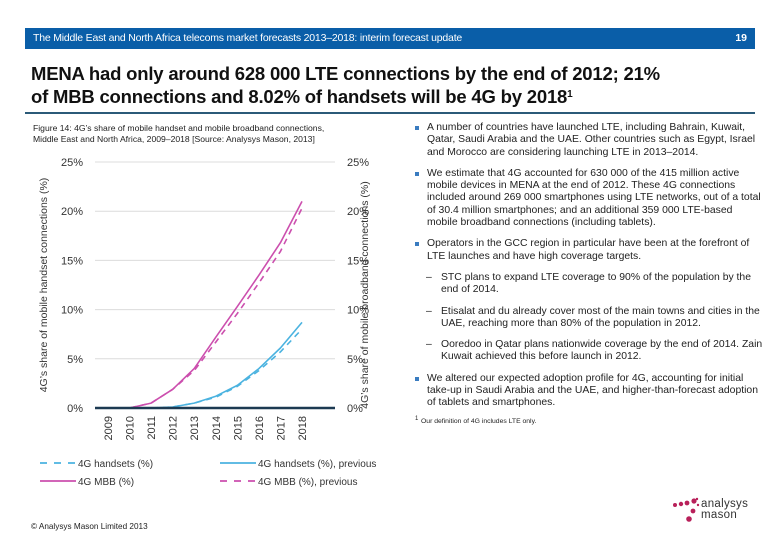 The image size is (780, 540). What do you see at coordinates (72, 311) in the screenshot?
I see `y-tick-label-left: 10%` at bounding box center [72, 311].